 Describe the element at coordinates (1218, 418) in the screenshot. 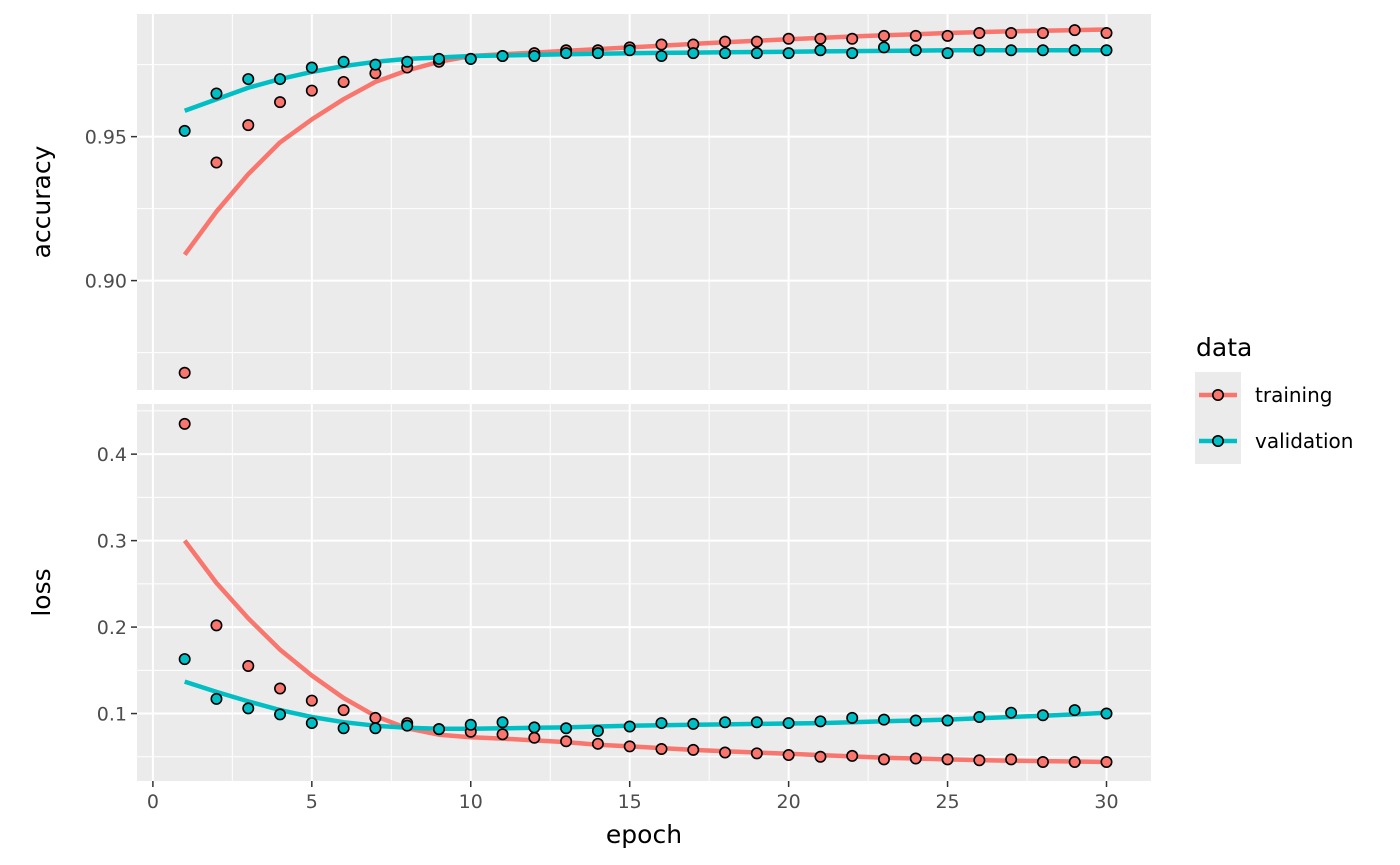

I see `legend-keys-background` at that location.